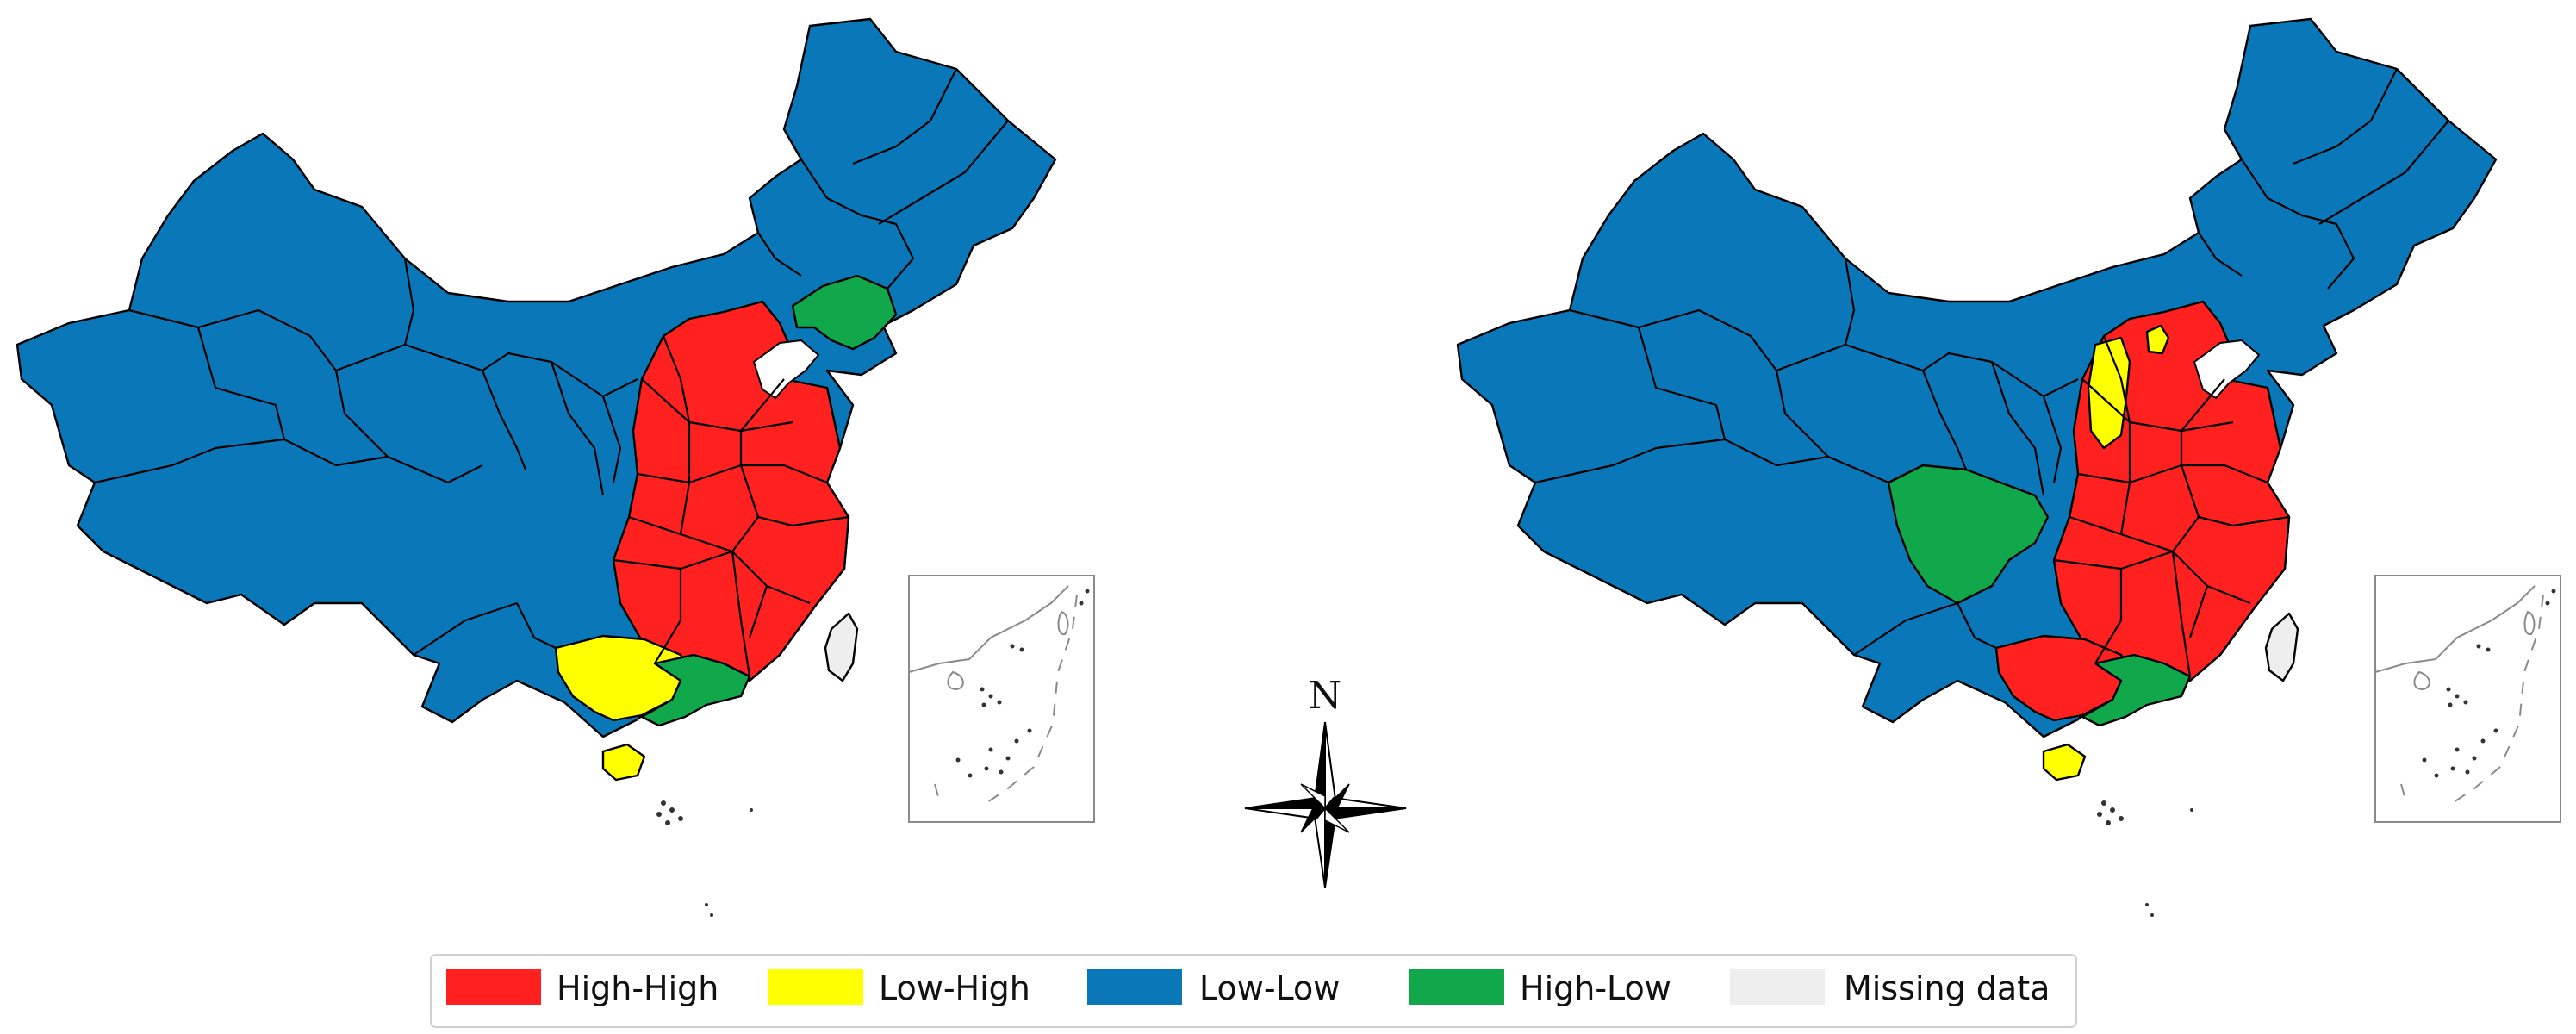 The height and width of the screenshot is (1034, 2576). I want to click on legend-label: Low-Low, so click(1270, 988).